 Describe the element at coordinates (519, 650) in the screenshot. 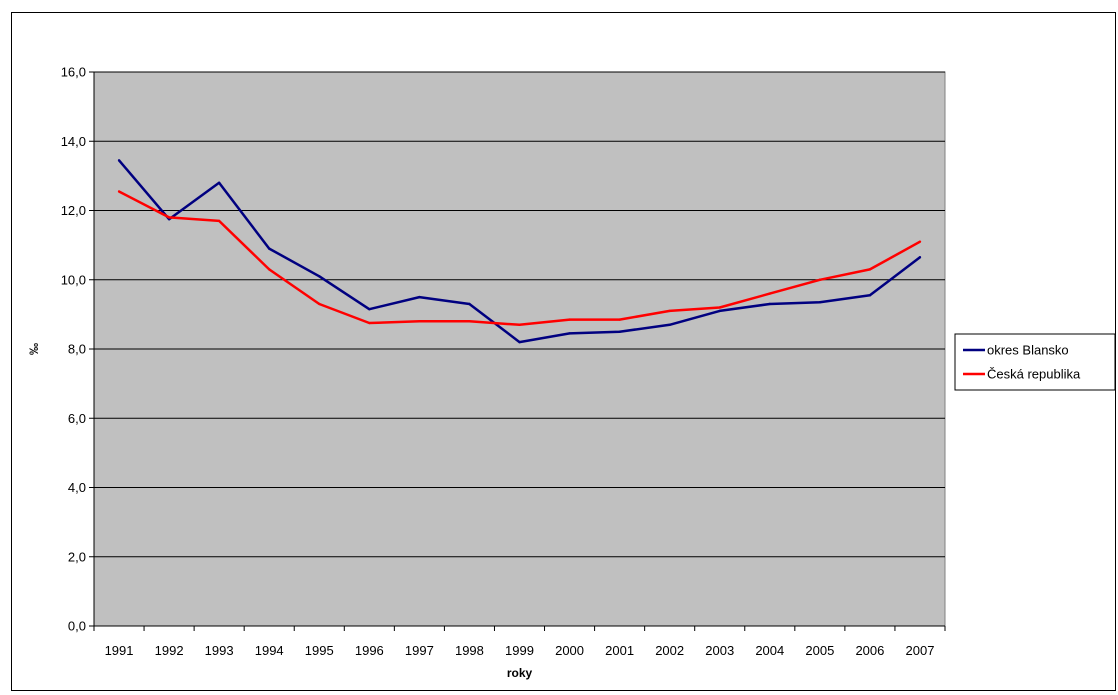

I see `x-tick-label: 1999` at that location.